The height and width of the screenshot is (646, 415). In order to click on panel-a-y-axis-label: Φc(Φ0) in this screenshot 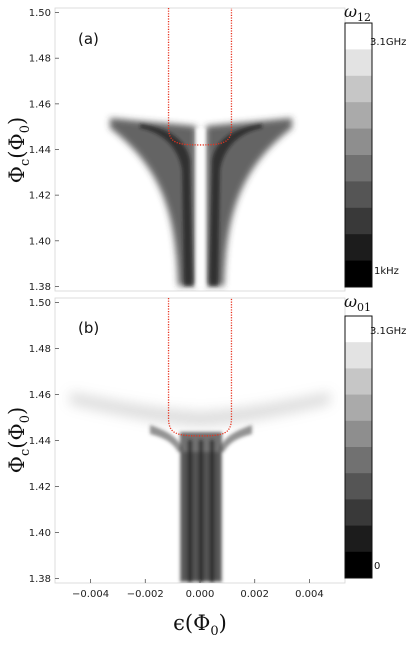, I will do `click(19, 150)`.